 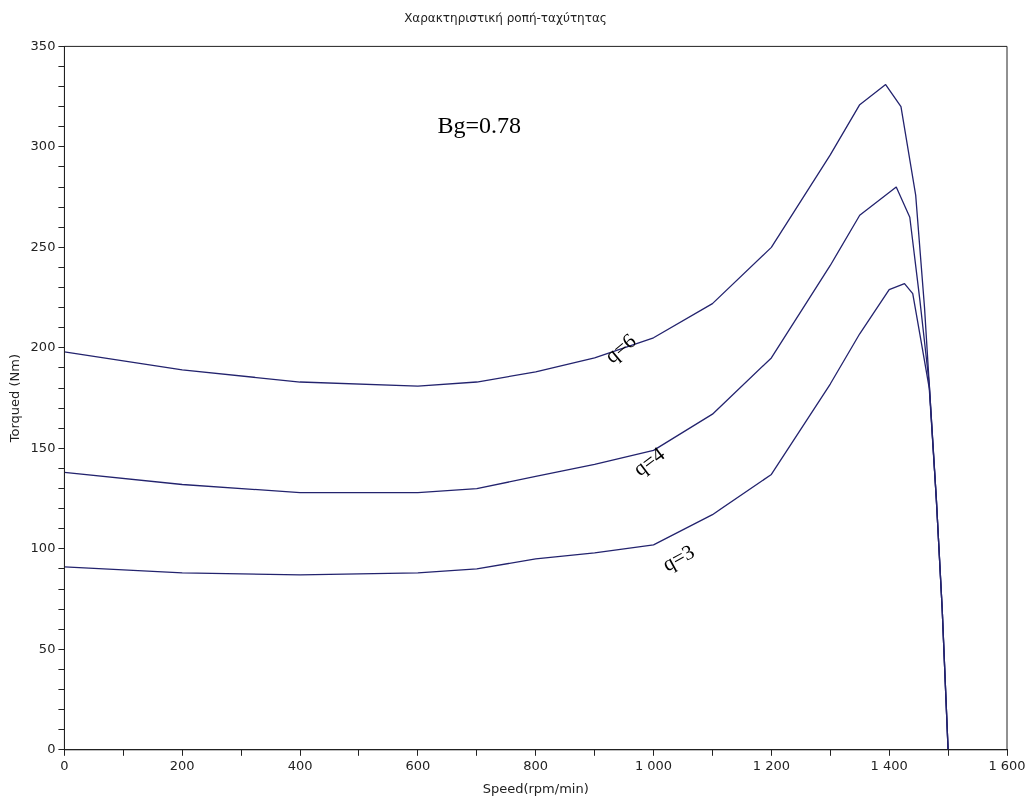 What do you see at coordinates (505, 18) in the screenshot?
I see `chart-title: Χαρακτηριστική ροπή-ταχύτητας` at bounding box center [505, 18].